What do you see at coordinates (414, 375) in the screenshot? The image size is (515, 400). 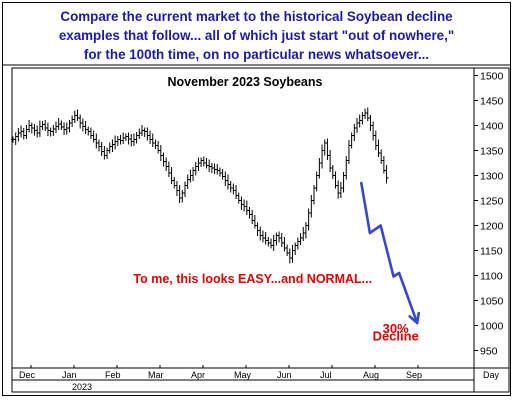 I see `x-tick-label: Sep` at bounding box center [414, 375].